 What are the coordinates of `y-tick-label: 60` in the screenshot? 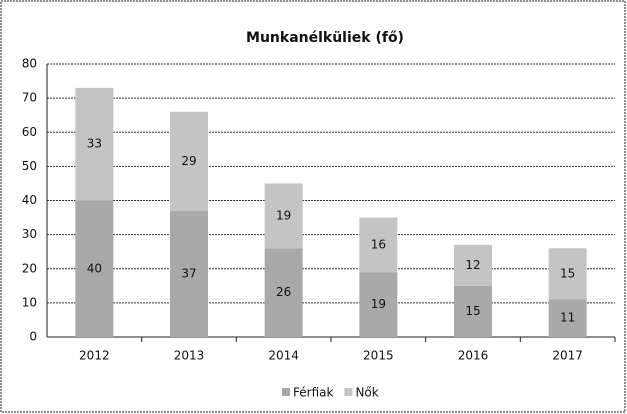 It's located at (29, 132).